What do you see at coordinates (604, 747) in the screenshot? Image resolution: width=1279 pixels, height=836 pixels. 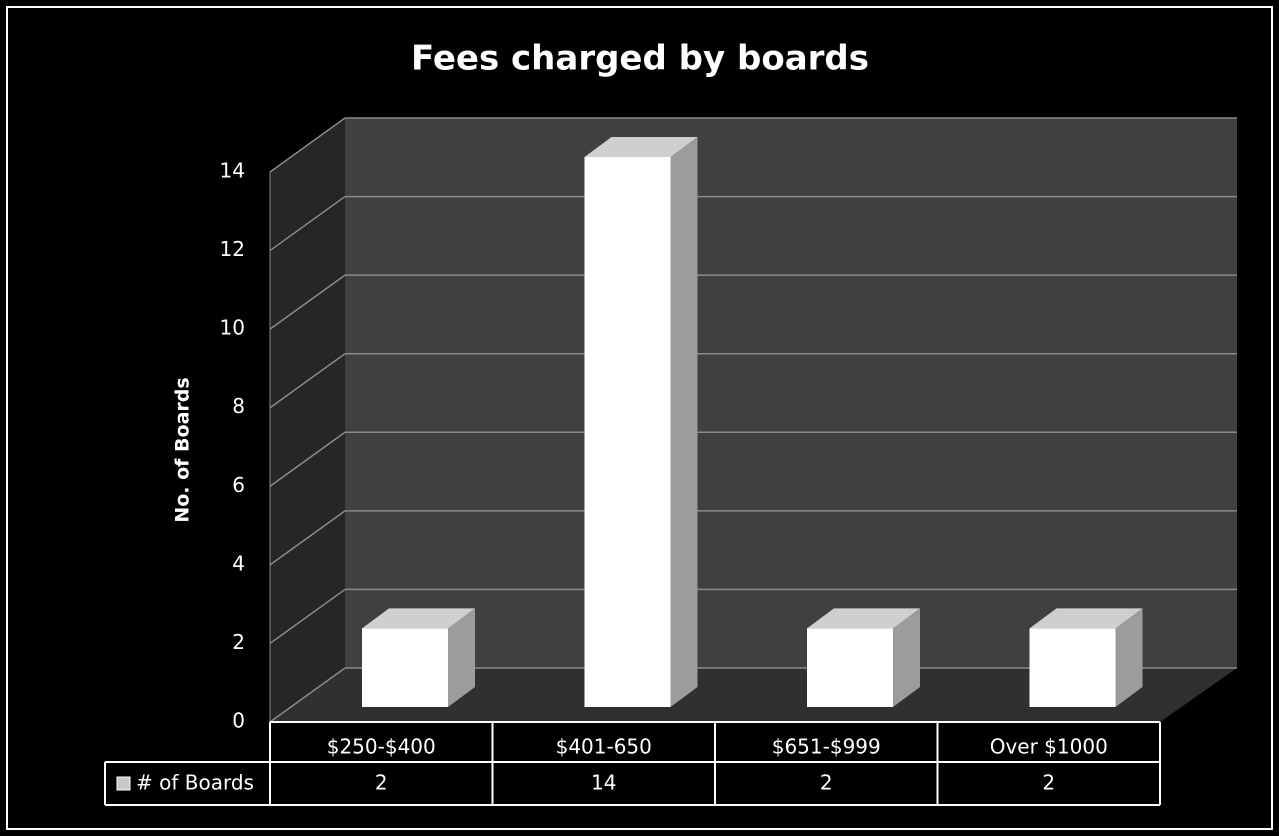 I see `x-tick-label: $401-650` at bounding box center [604, 747].